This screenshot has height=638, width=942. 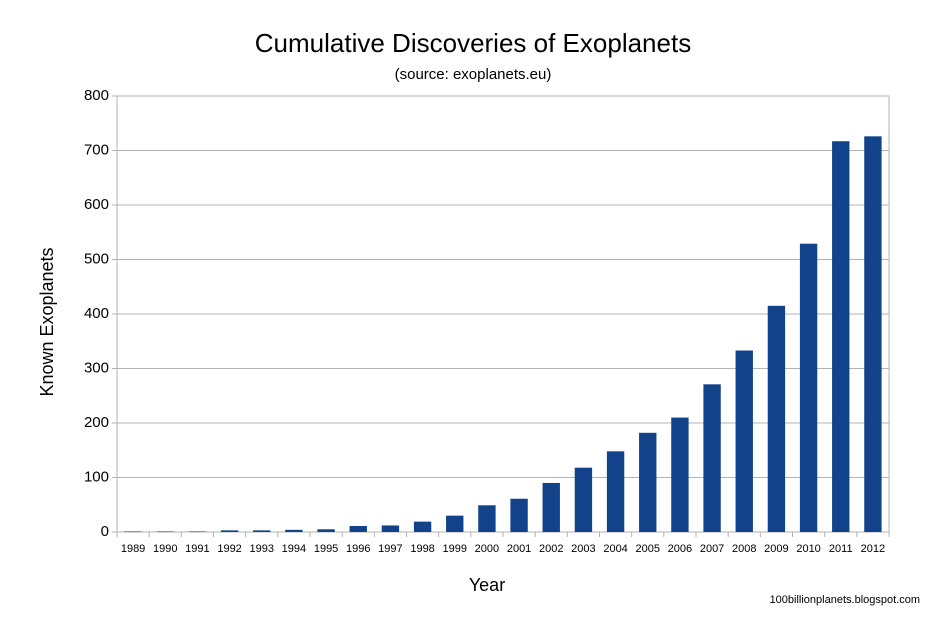 I want to click on x-axis-label: Year, so click(x=487, y=585).